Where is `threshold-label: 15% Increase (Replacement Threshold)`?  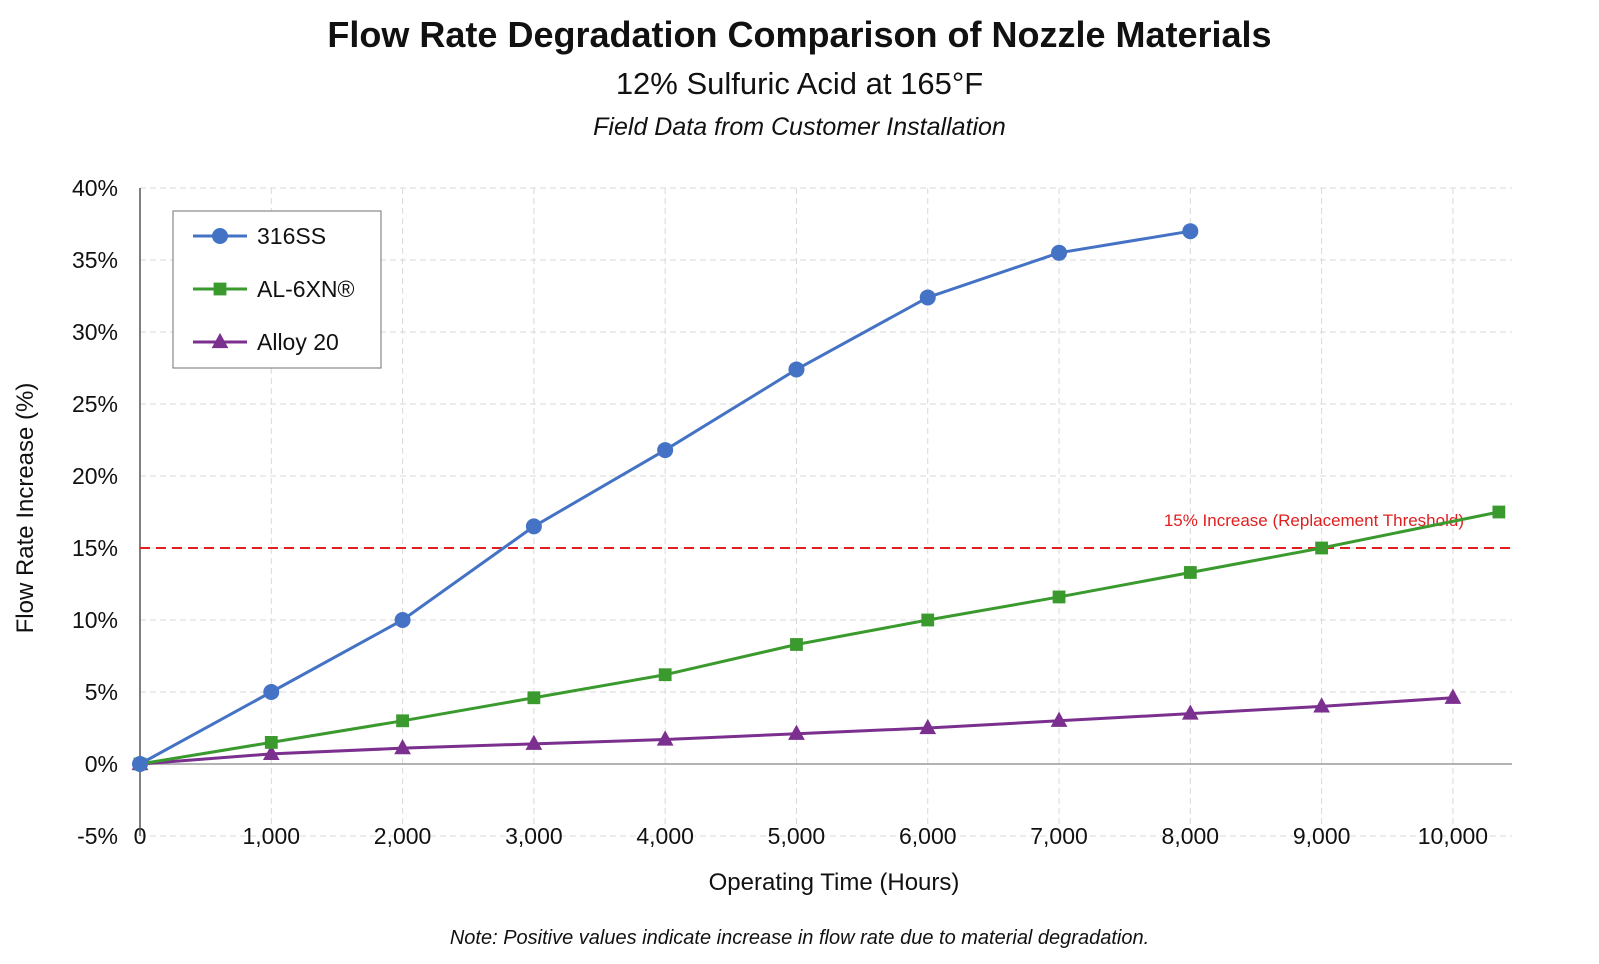
threshold-label: 15% Increase (Replacement Threshold) is located at coordinates (1314, 520).